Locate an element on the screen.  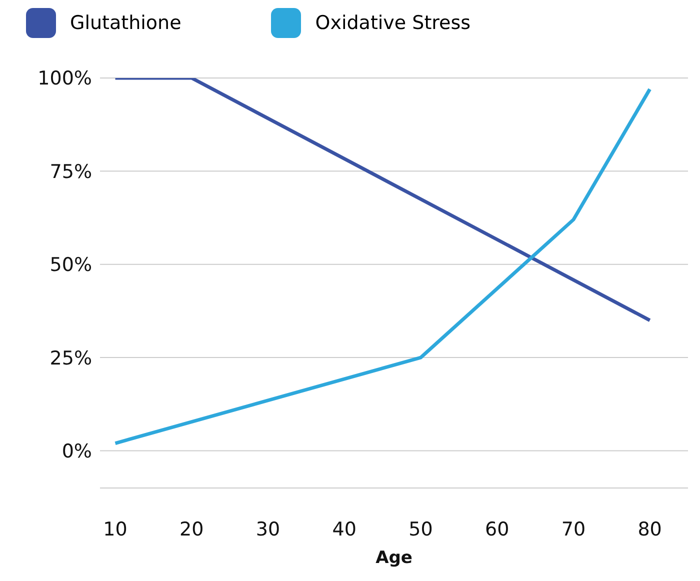
y-tick-label: 75% is located at coordinates (71, 171).